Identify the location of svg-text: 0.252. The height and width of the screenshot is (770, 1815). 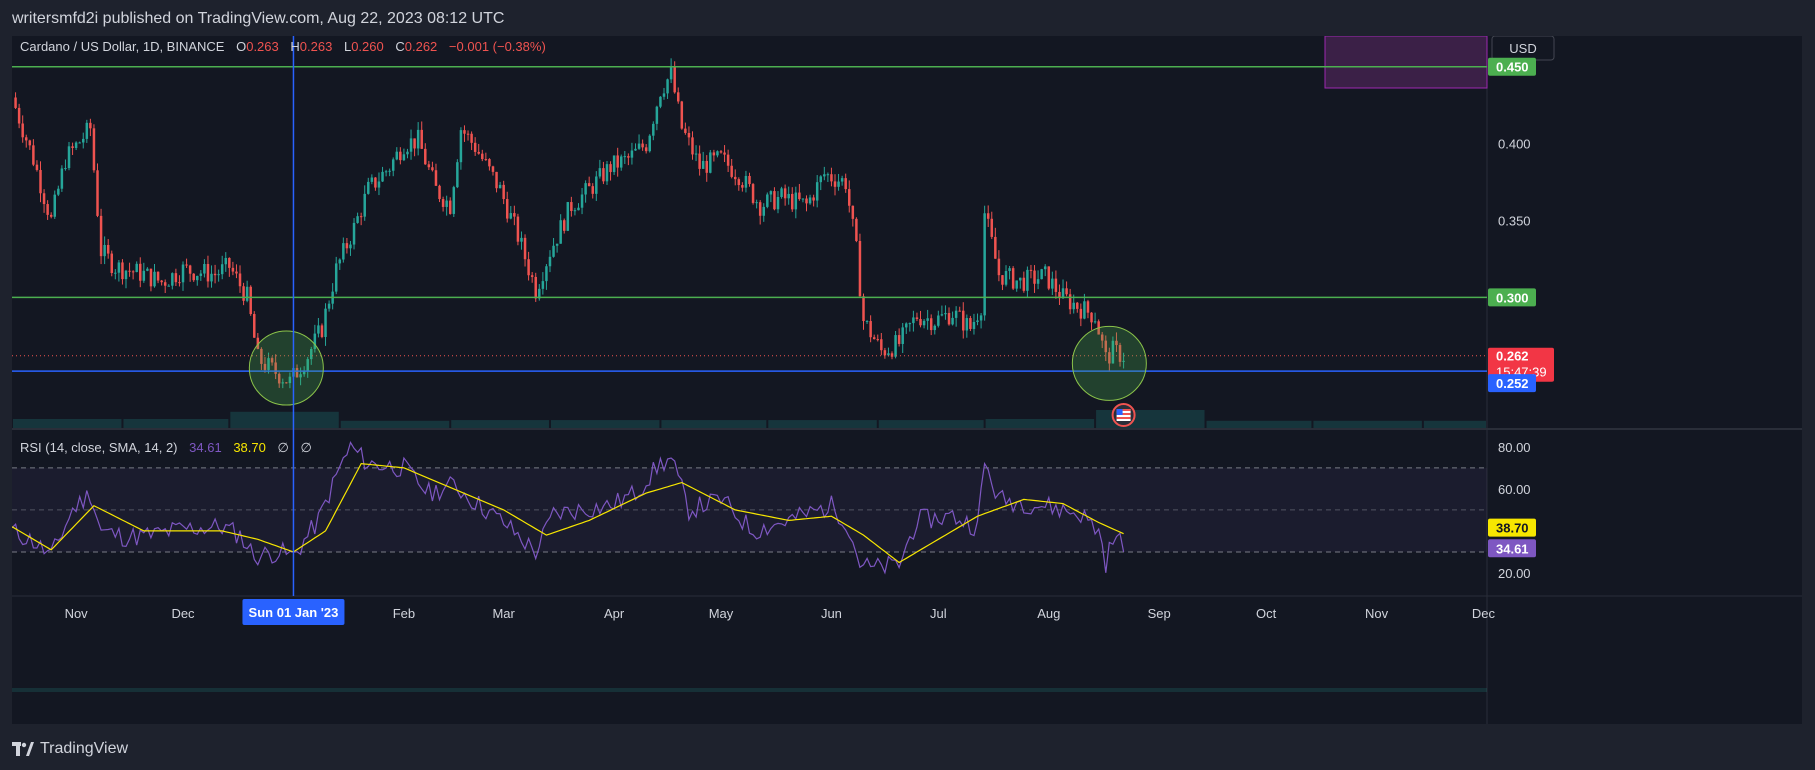
(1512, 383).